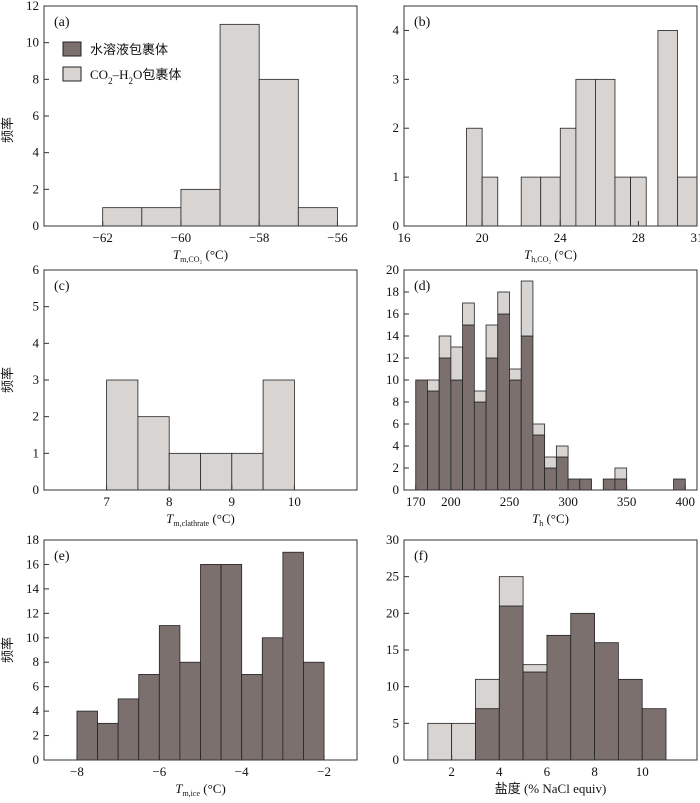  I want to click on ytick-label-b-2: 2, so click(396, 127).